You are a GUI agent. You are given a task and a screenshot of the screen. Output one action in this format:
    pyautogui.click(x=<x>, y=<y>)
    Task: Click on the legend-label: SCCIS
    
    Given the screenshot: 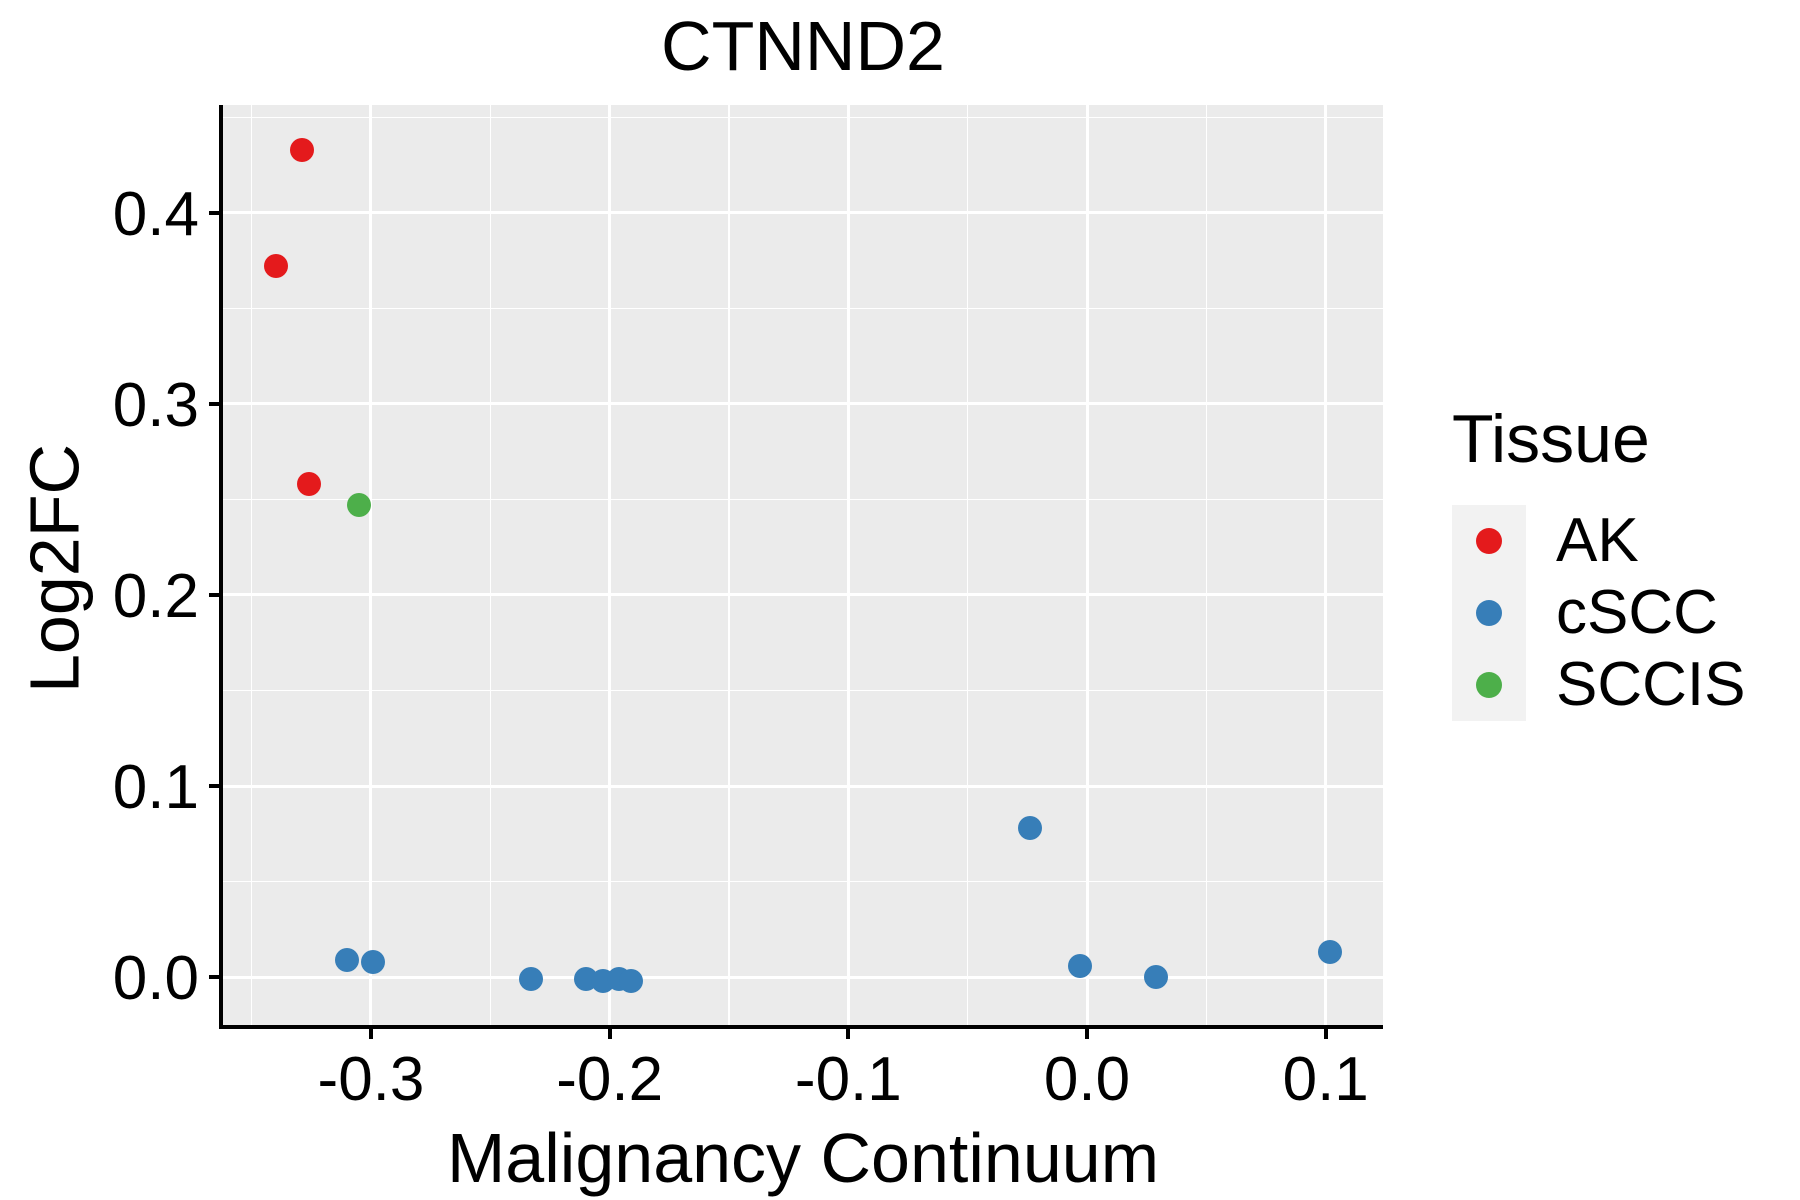 What is the action you would take?
    pyautogui.click(x=1651, y=684)
    